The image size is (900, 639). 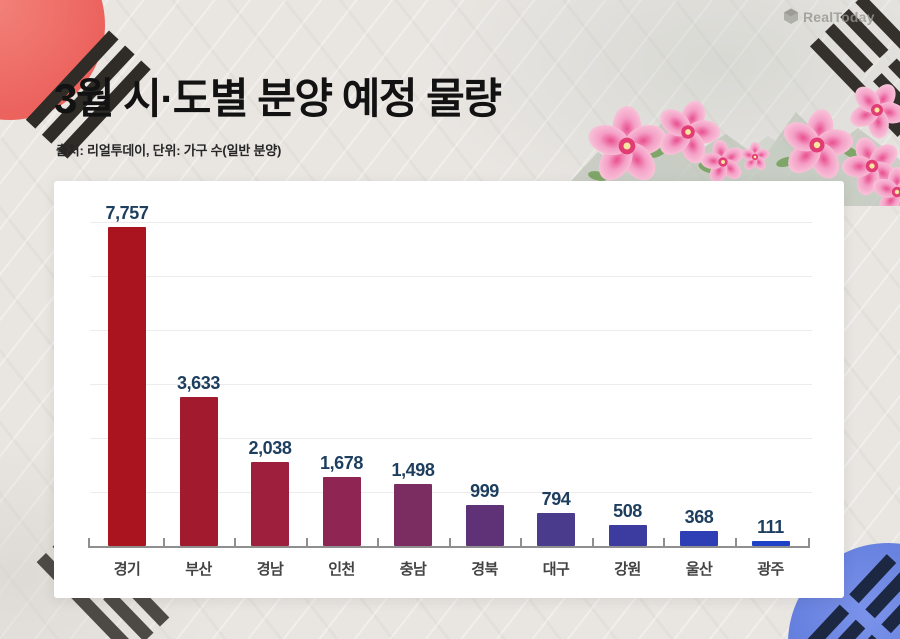 I want to click on bar-부산, so click(x=198, y=471).